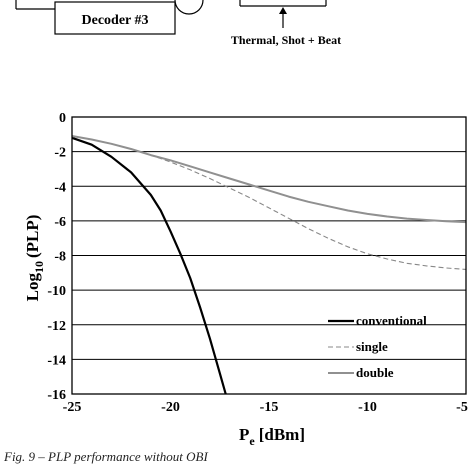  Describe the element at coordinates (56, 360) in the screenshot. I see `y-tick-label: -14` at that location.